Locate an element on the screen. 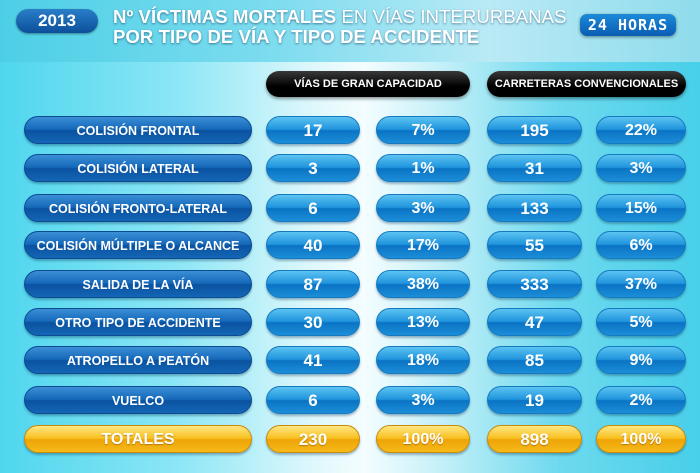  convencional-percent: 2% is located at coordinates (641, 400).